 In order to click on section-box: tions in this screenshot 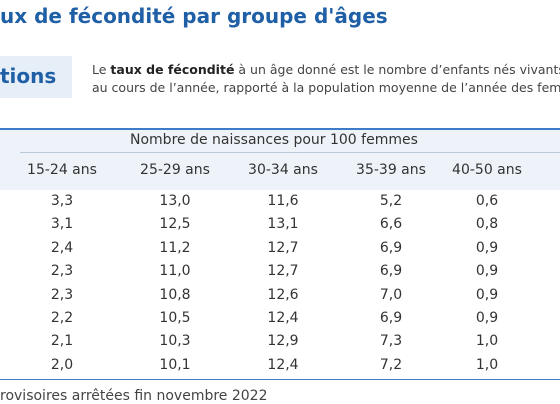, I will do `click(36, 77)`.